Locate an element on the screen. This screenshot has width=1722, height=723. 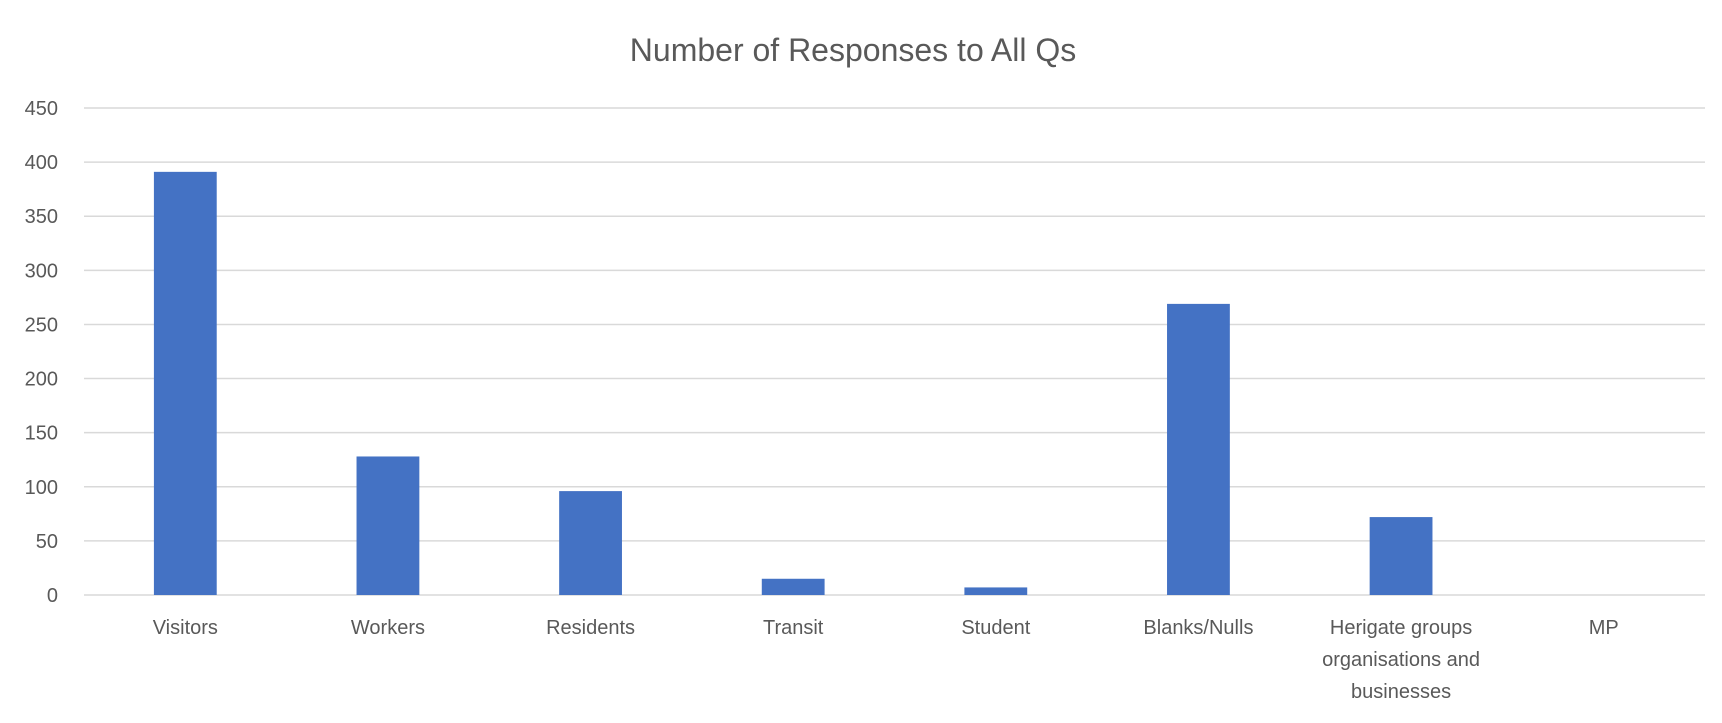
y-tick-label: 100 is located at coordinates (41, 488).